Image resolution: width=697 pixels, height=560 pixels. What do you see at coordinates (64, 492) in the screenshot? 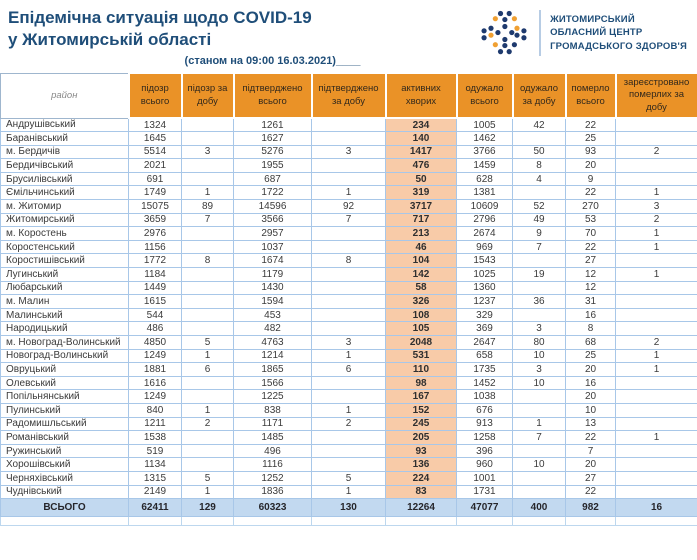
I see `district-name: Чуднівський` at bounding box center [64, 492].